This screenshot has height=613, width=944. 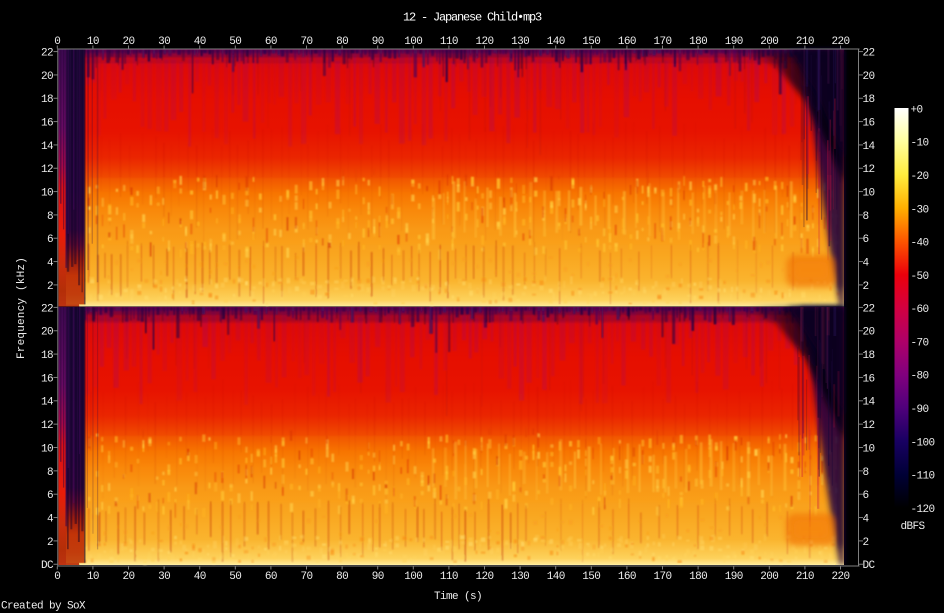 I want to click on svg-text: -50, so click(x=920, y=277).